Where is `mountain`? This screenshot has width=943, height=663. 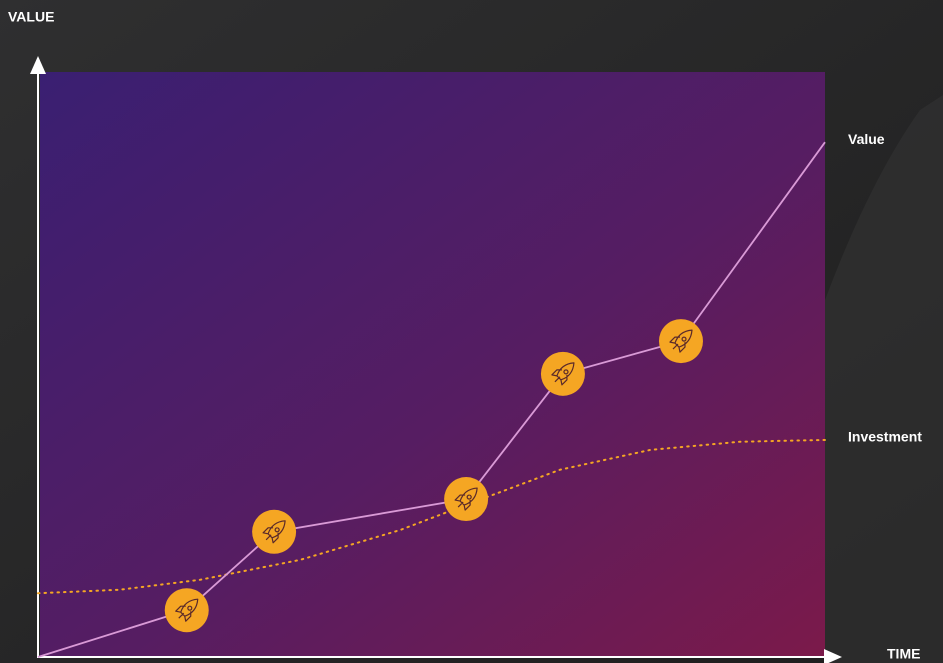 mountain is located at coordinates (884, 379).